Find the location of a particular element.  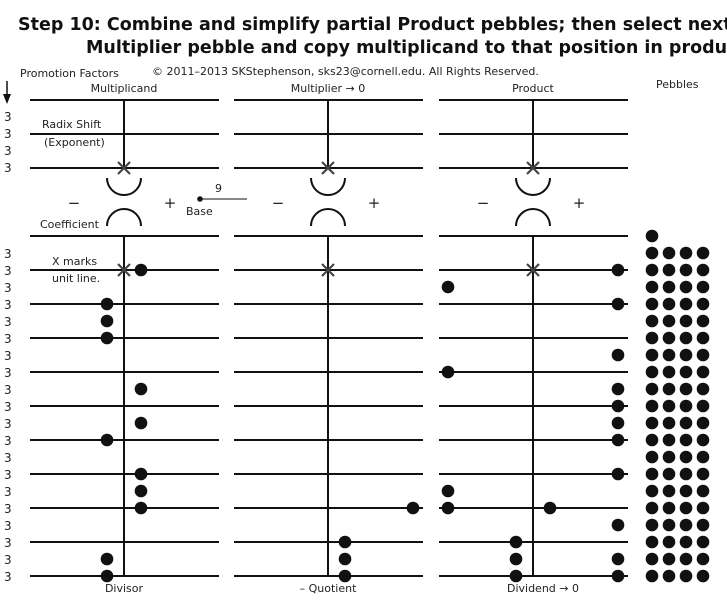

pebble-reserve is located at coordinates (677, 406).